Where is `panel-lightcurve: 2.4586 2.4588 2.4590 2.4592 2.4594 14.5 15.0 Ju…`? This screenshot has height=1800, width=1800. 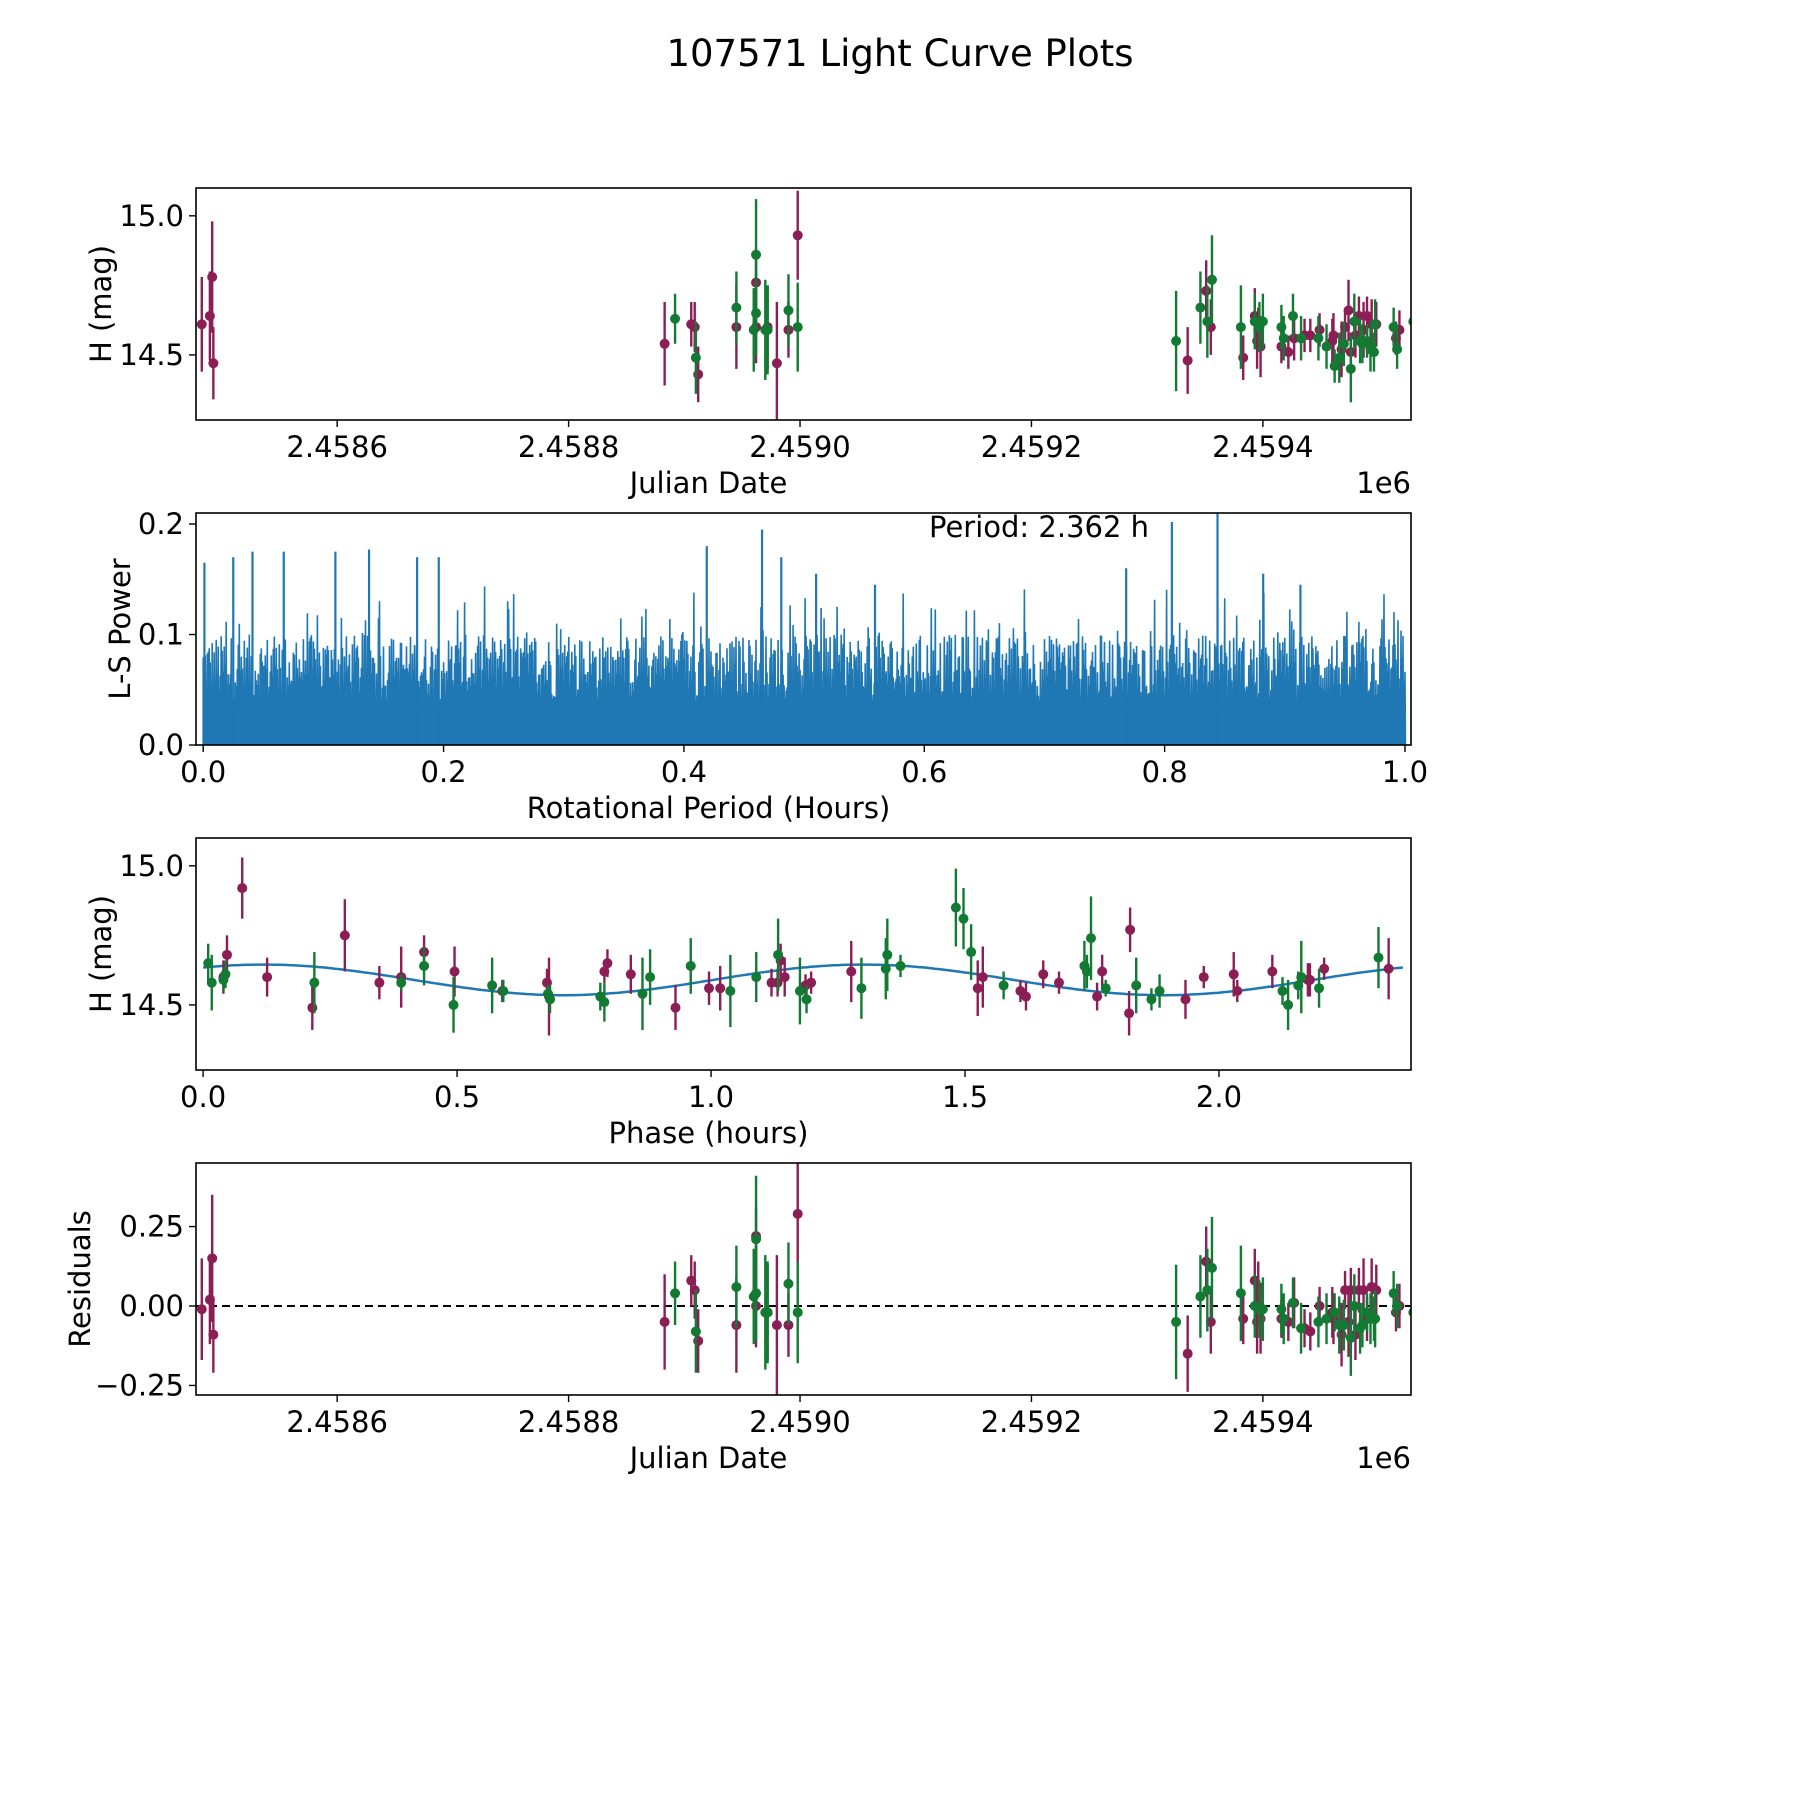 panel-lightcurve: 2.4586 2.4588 2.4590 2.4592 2.4594 14.5 15.0 Ju… is located at coordinates (768, 343).